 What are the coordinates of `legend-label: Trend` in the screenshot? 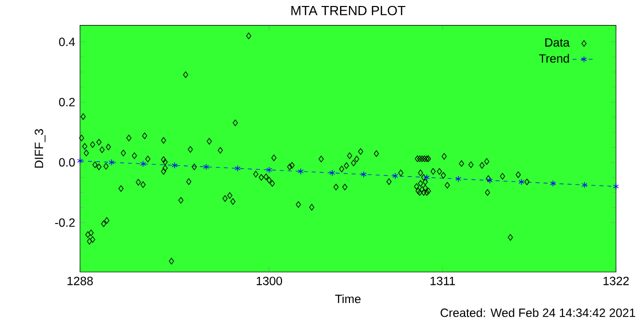 It's located at (554, 58).